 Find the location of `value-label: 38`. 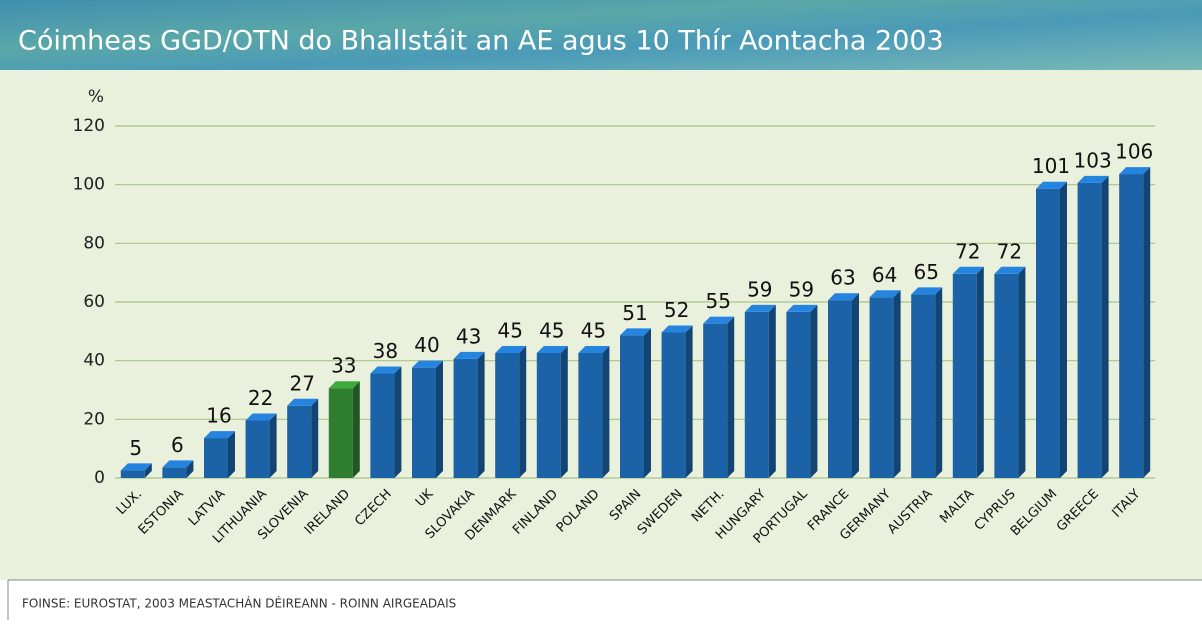

value-label: 38 is located at coordinates (385, 351).